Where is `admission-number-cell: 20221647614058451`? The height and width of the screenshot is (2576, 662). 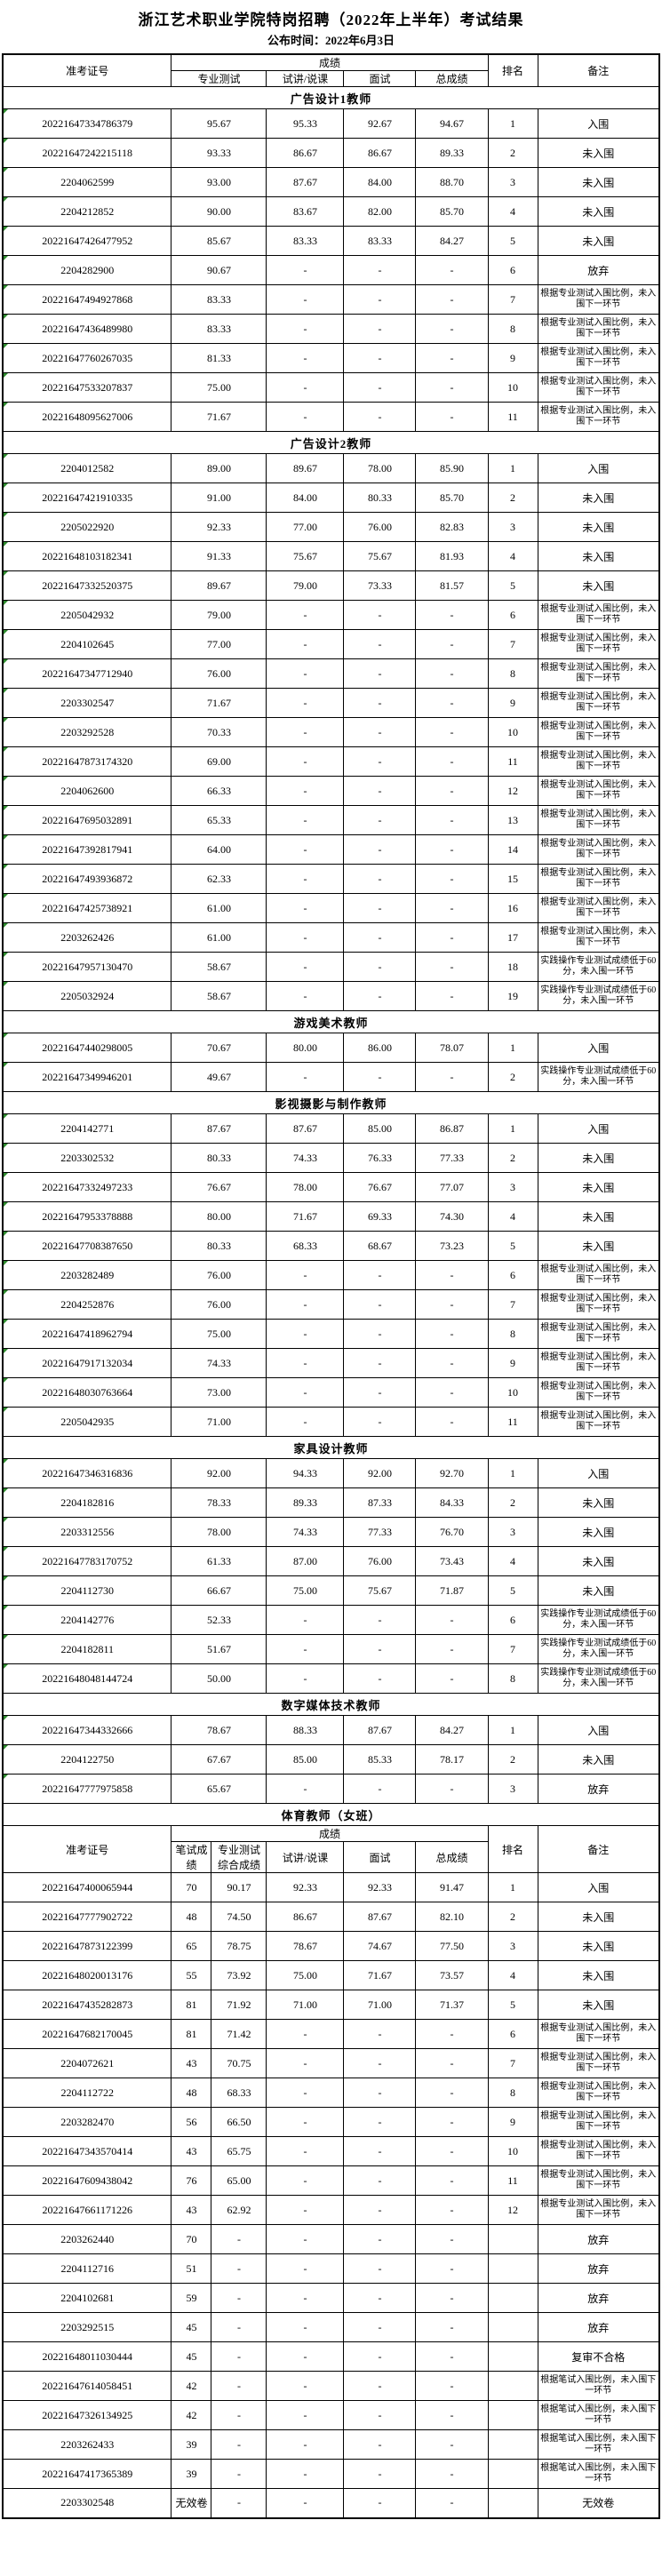 admission-number-cell: 20221647614058451 is located at coordinates (87, 2386).